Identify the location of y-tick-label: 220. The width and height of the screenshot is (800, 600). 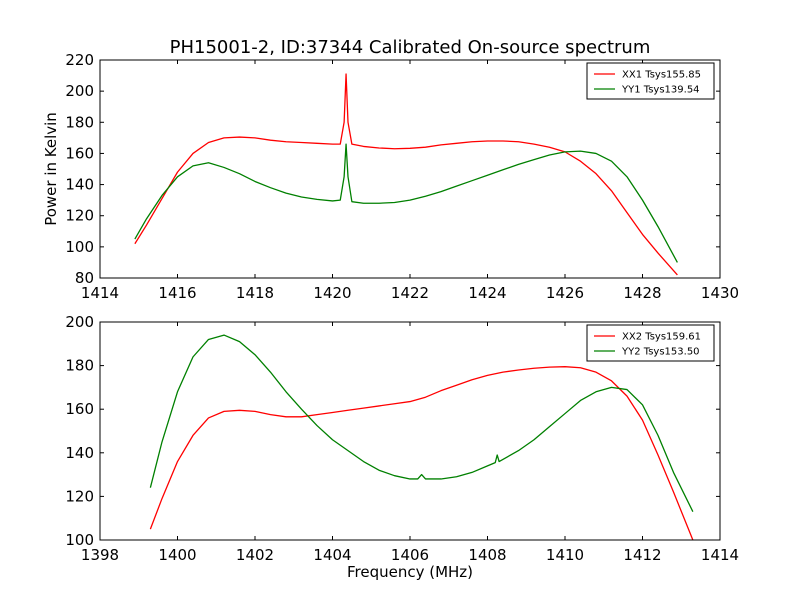
(79, 60).